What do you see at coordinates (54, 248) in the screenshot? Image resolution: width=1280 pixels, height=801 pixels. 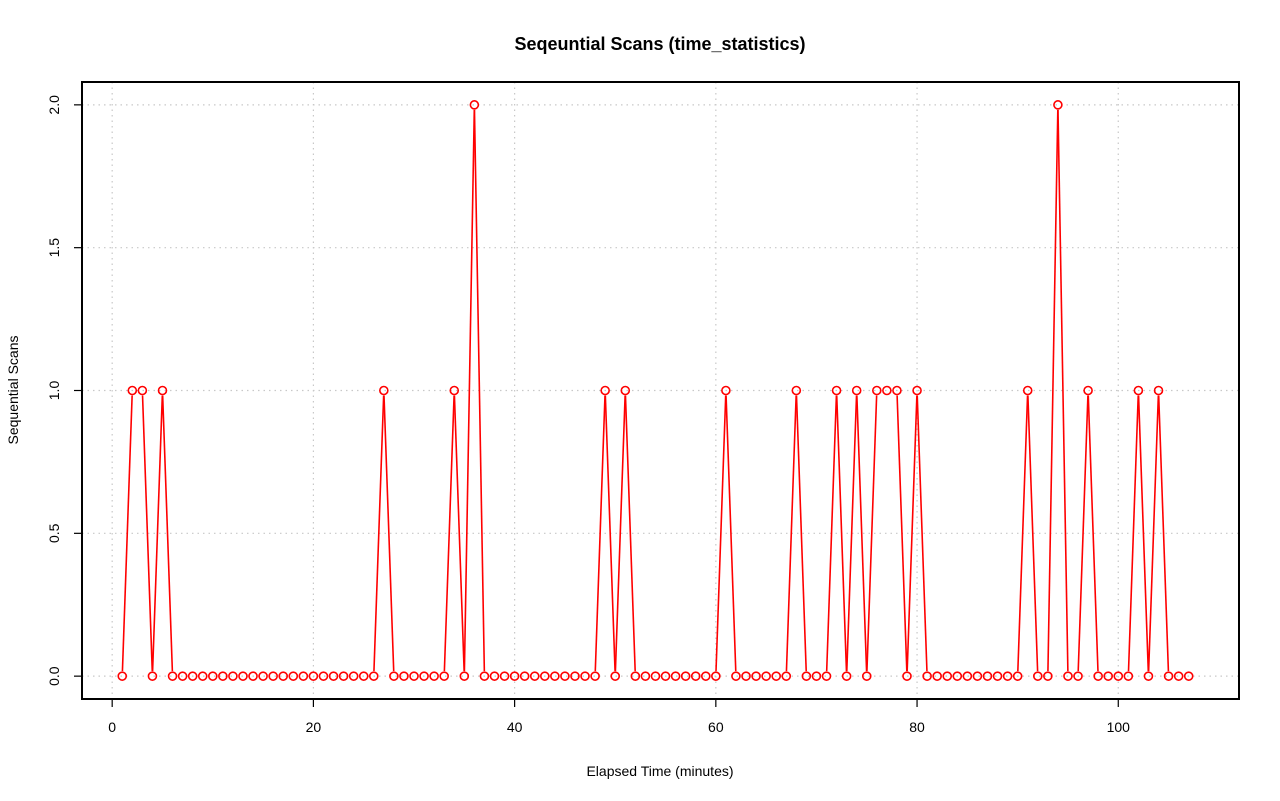 I see `y-tick-label: 1.5` at bounding box center [54, 248].